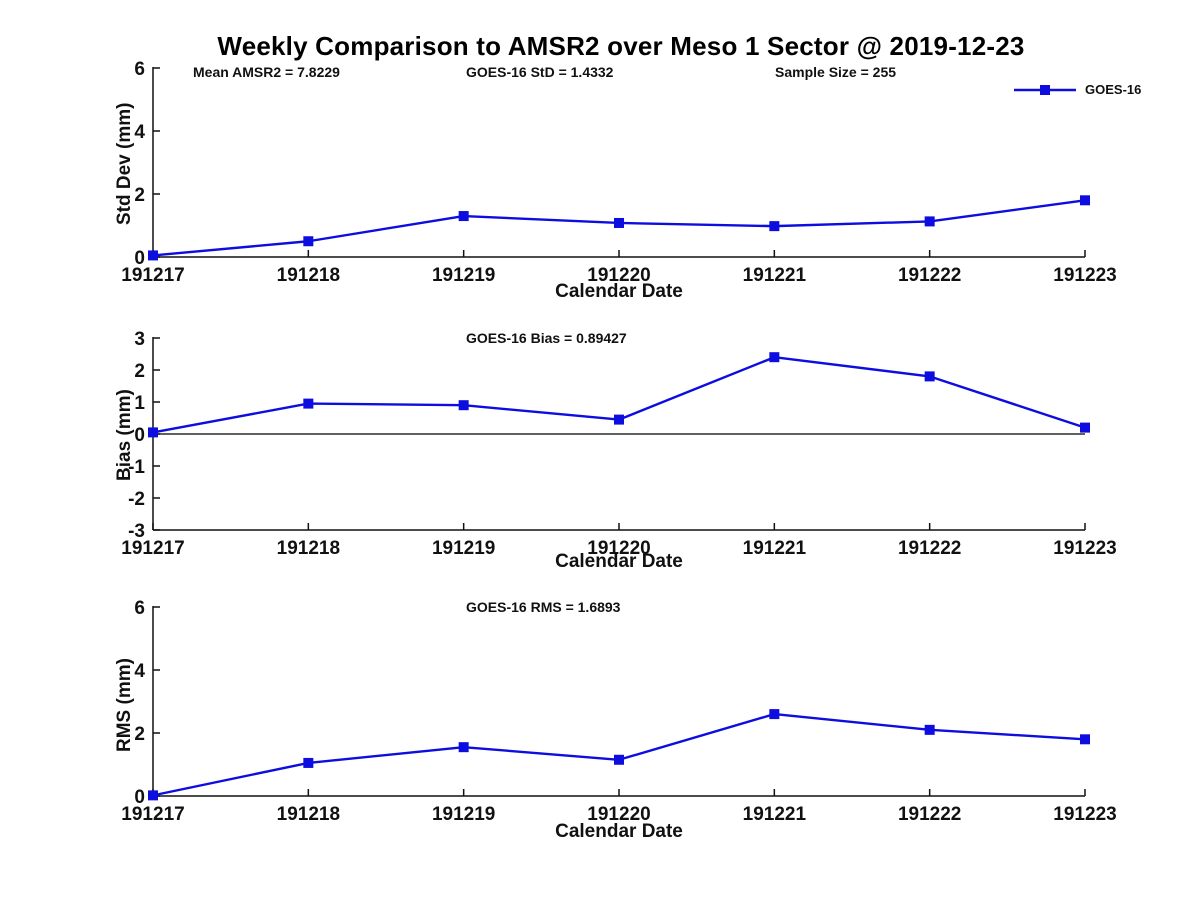  I want to click on y-tick-label: 3, so click(139, 339).